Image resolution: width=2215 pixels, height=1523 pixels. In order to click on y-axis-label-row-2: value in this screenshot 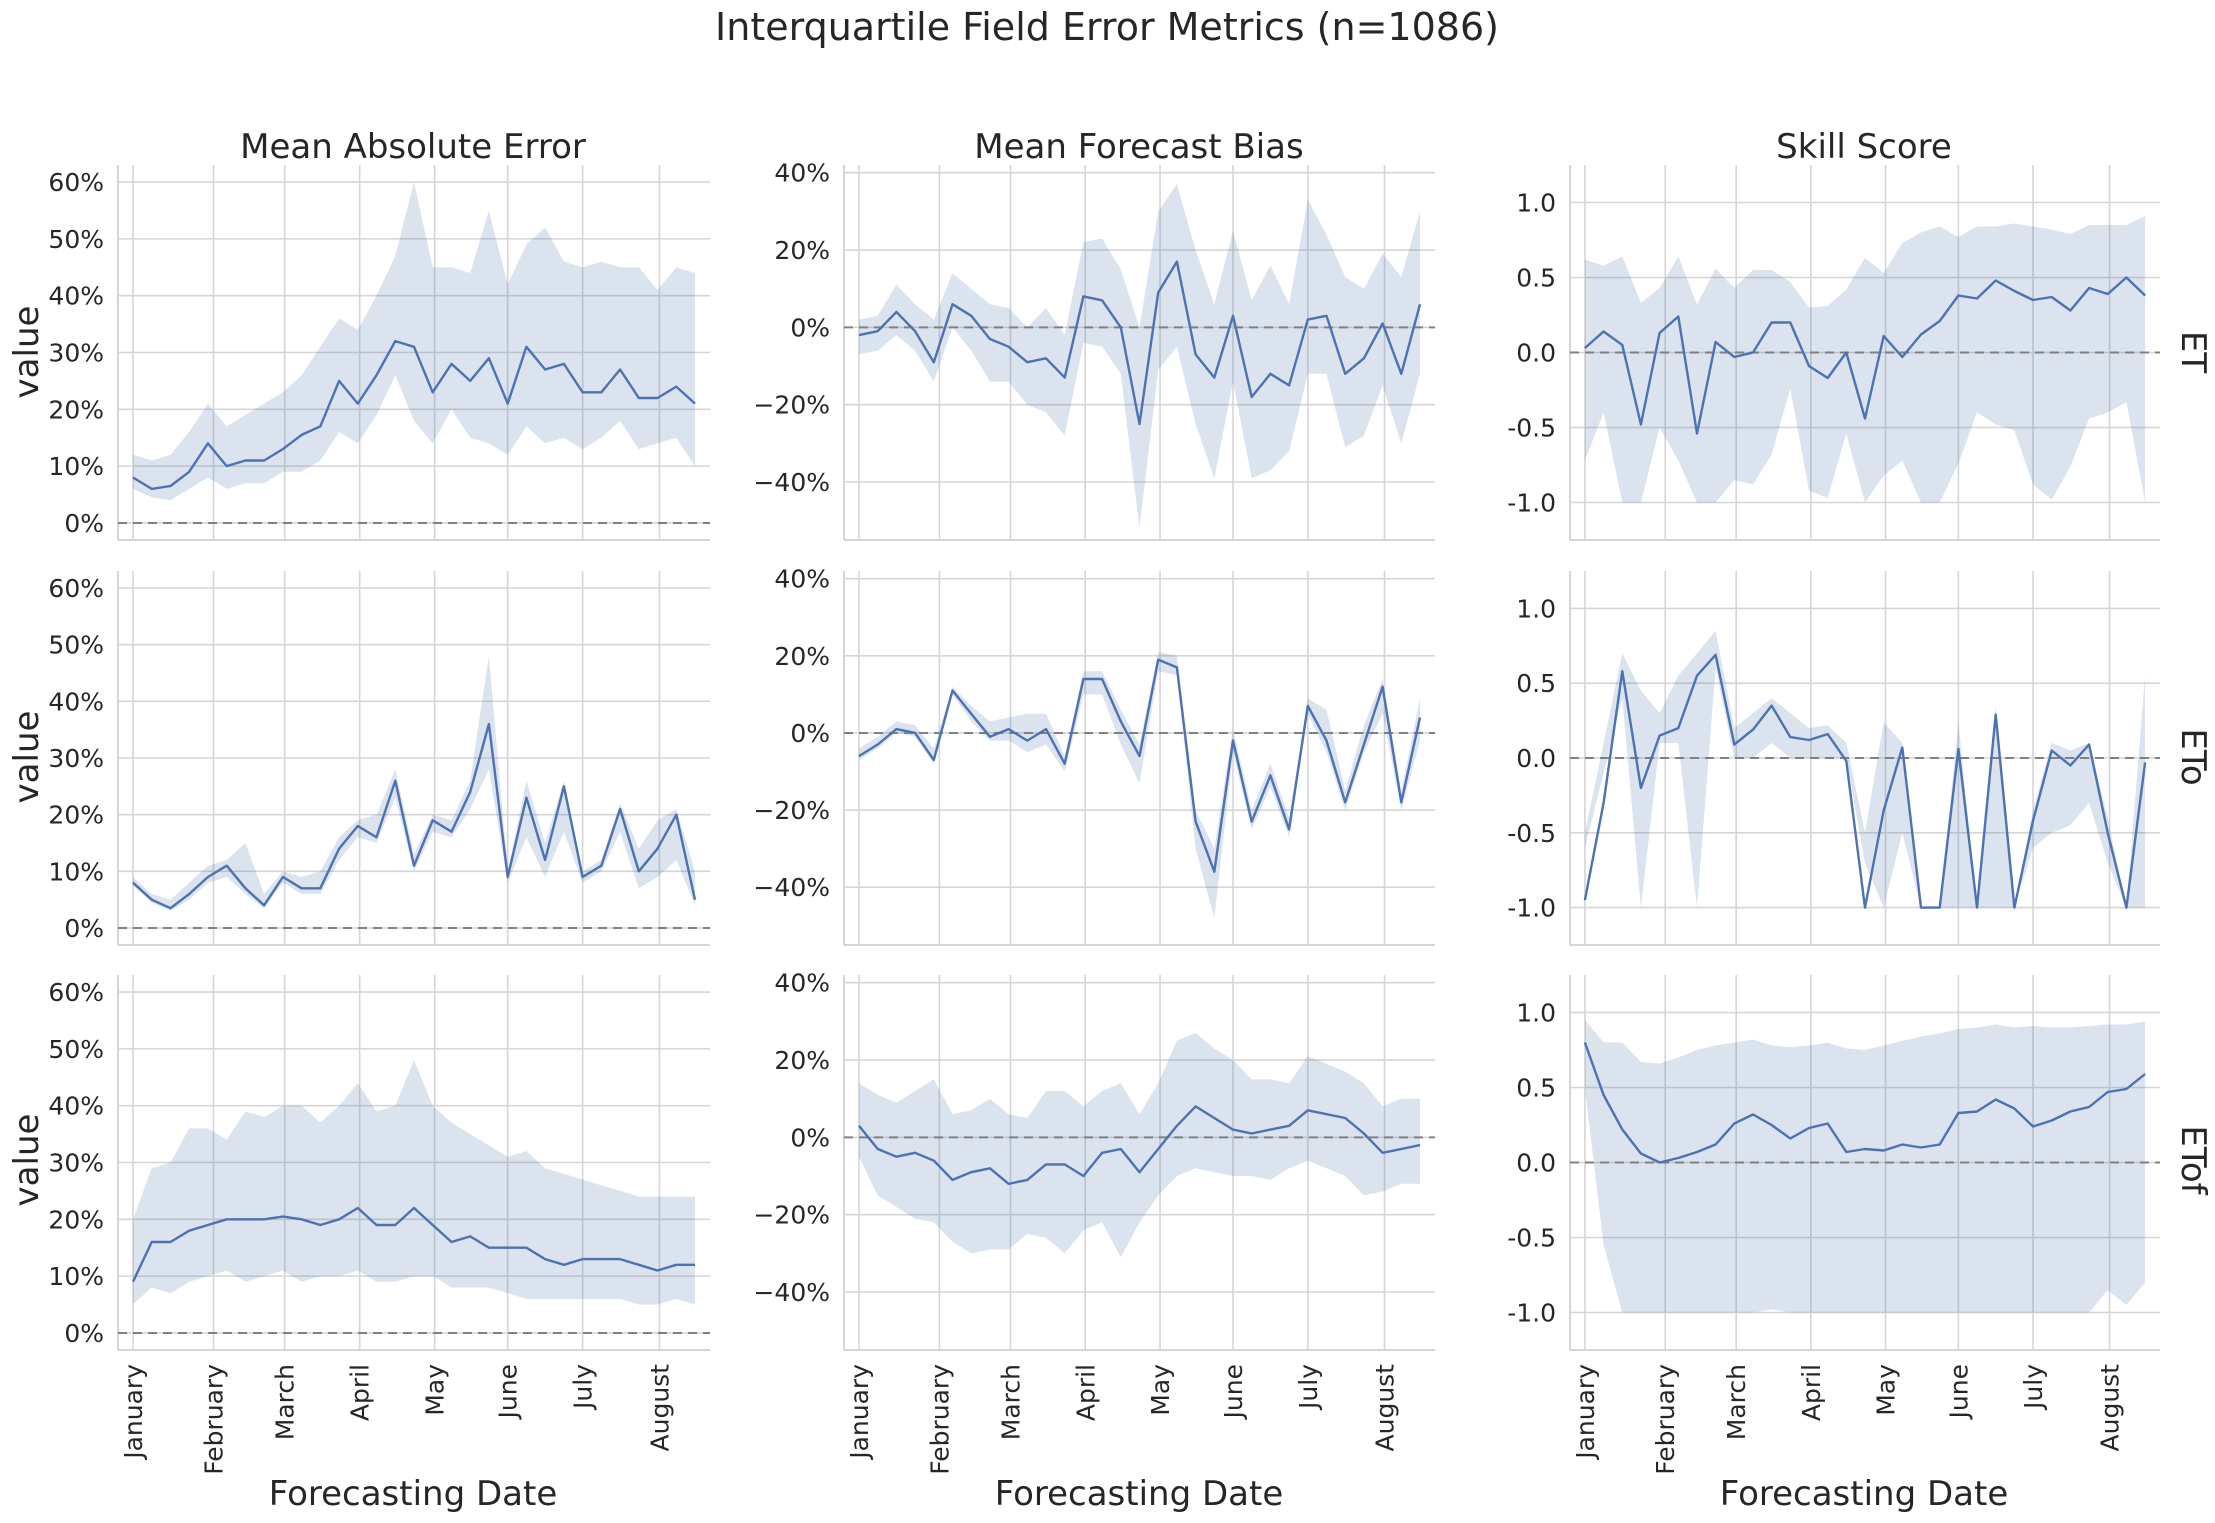, I will do `click(27, 757)`.